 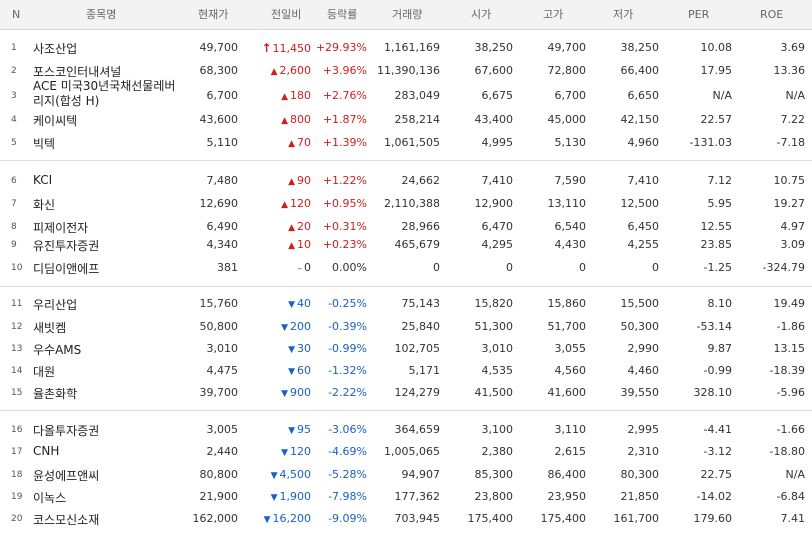 What do you see at coordinates (213, 14) in the screenshot?
I see `header-price: 현재가` at bounding box center [213, 14].